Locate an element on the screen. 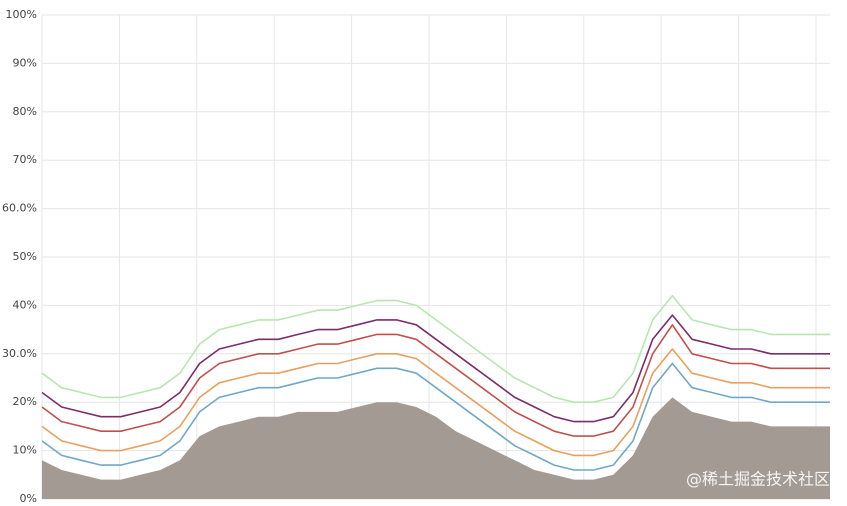 The width and height of the screenshot is (847, 506). y-tick-label: 0% is located at coordinates (28, 498).